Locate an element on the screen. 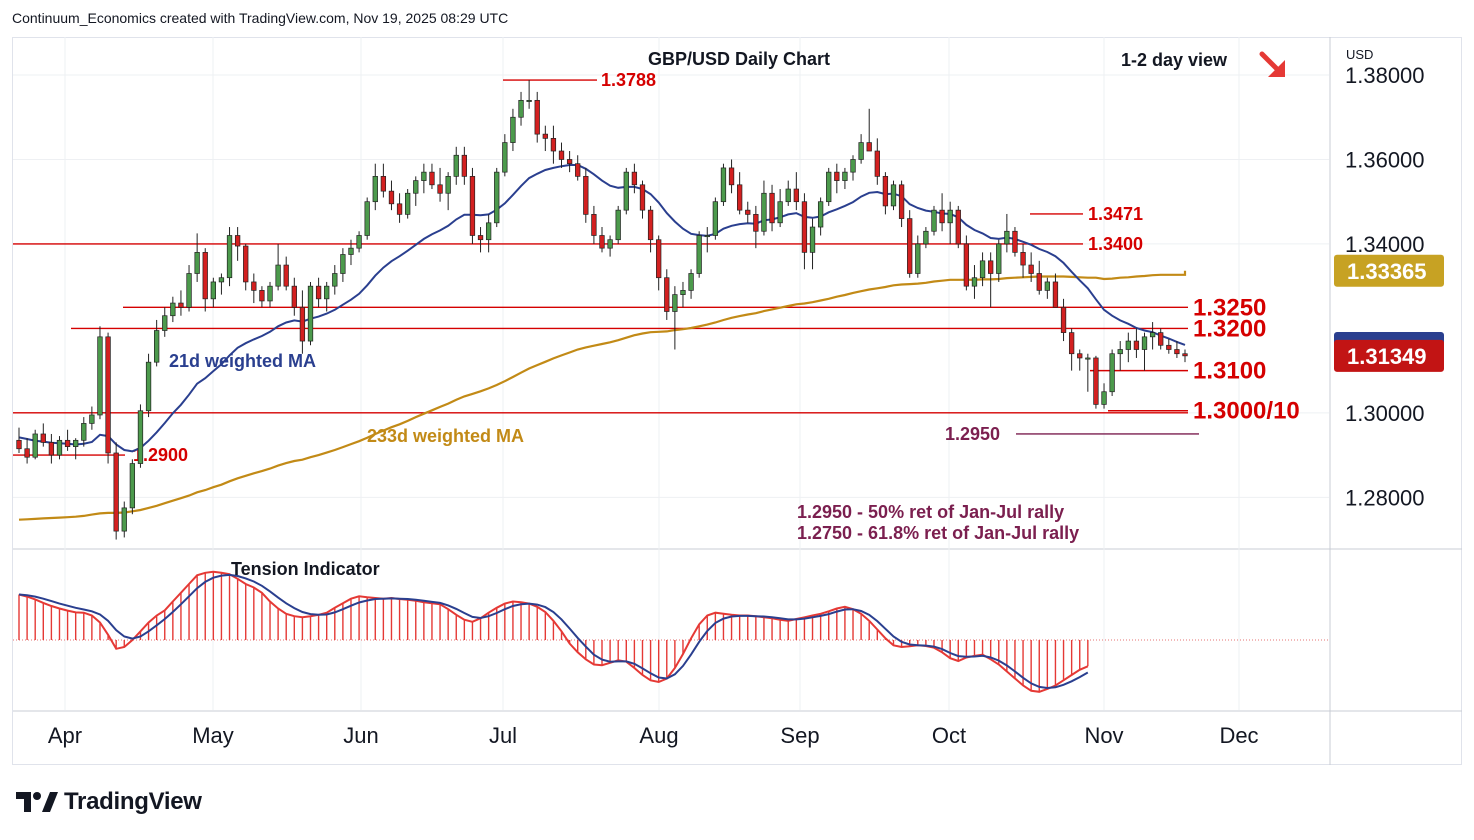 The image size is (1474, 840). tradingview-brand: TradingView is located at coordinates (108, 802).